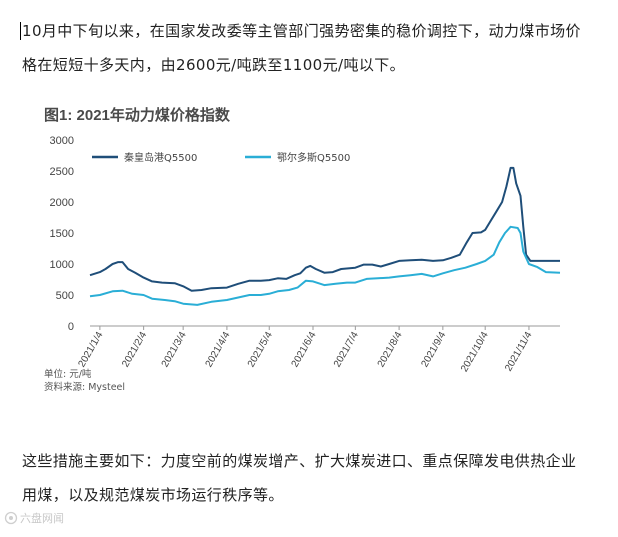  I want to click on x-tick-label: 2021/5/4, so click(260, 350).